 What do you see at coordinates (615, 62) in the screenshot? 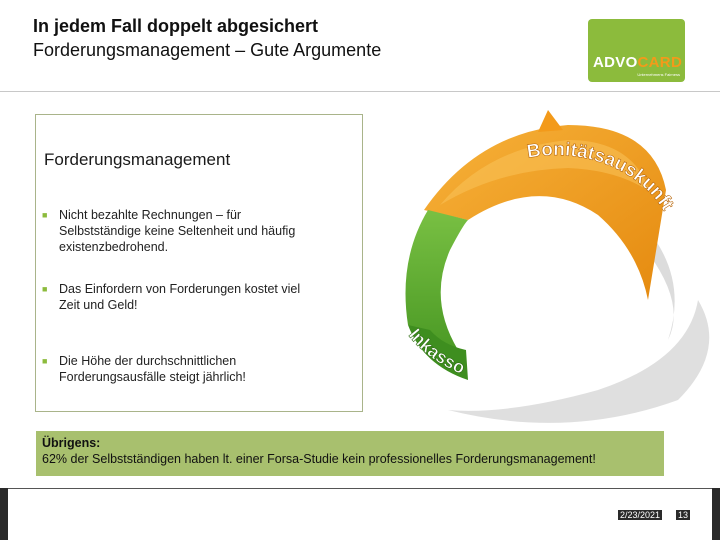
I see `logo-brand-part1: ADVO` at bounding box center [615, 62].